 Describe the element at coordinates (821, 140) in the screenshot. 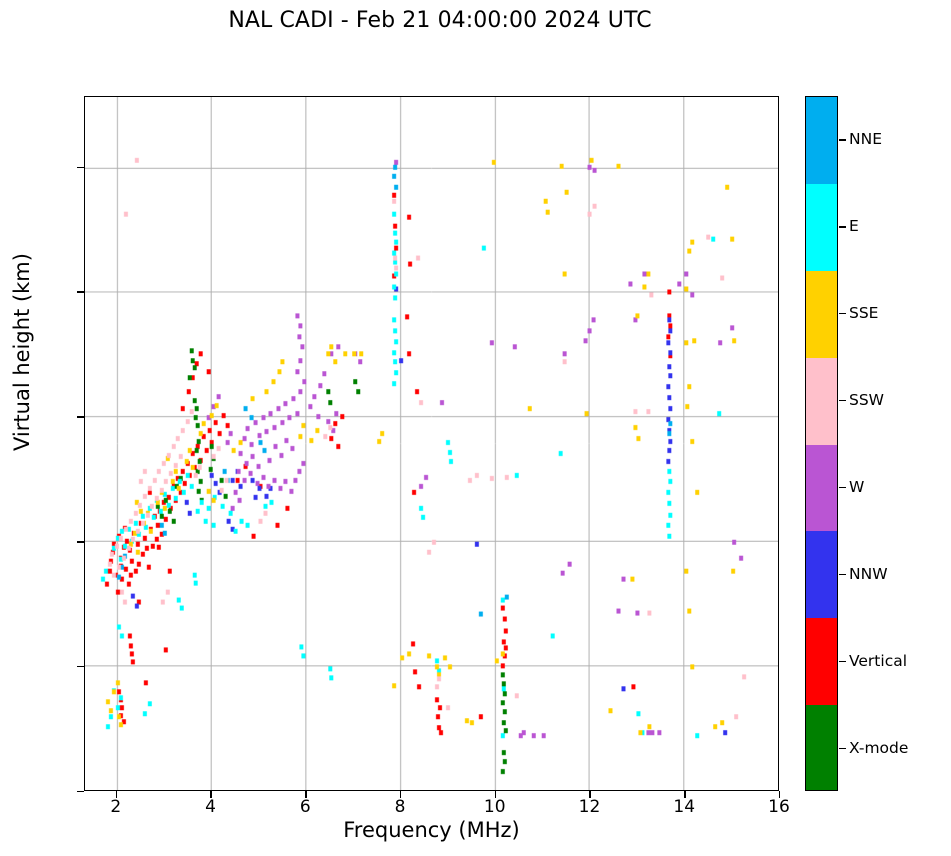

I see `colorbar-segment-nne` at that location.